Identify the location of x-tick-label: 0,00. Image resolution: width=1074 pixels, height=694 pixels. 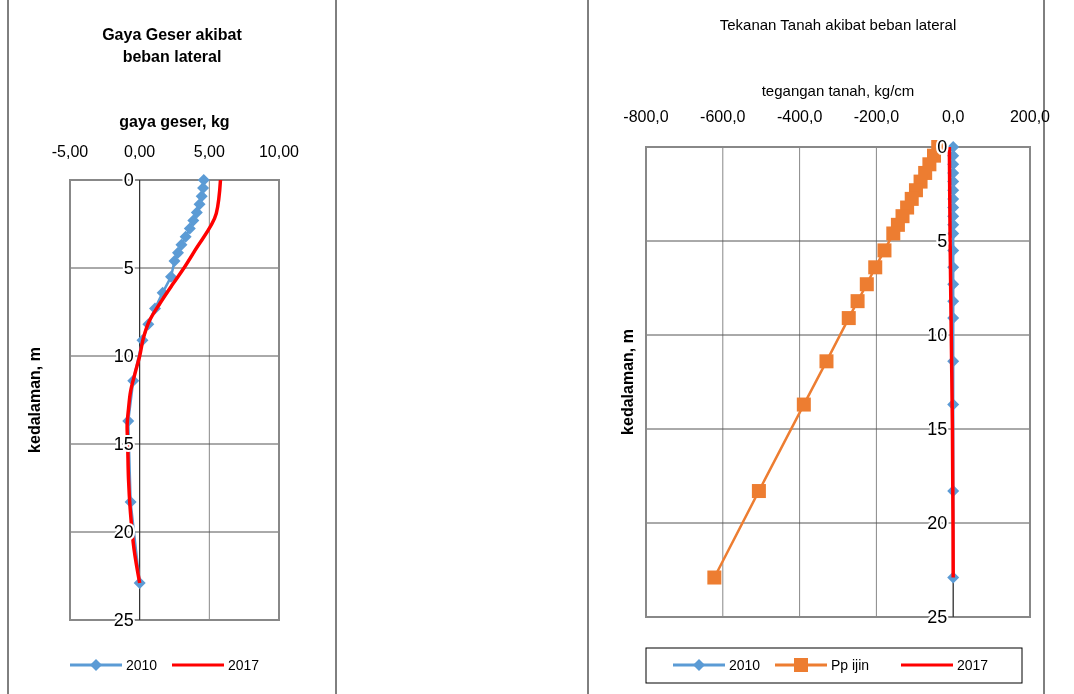
(140, 151).